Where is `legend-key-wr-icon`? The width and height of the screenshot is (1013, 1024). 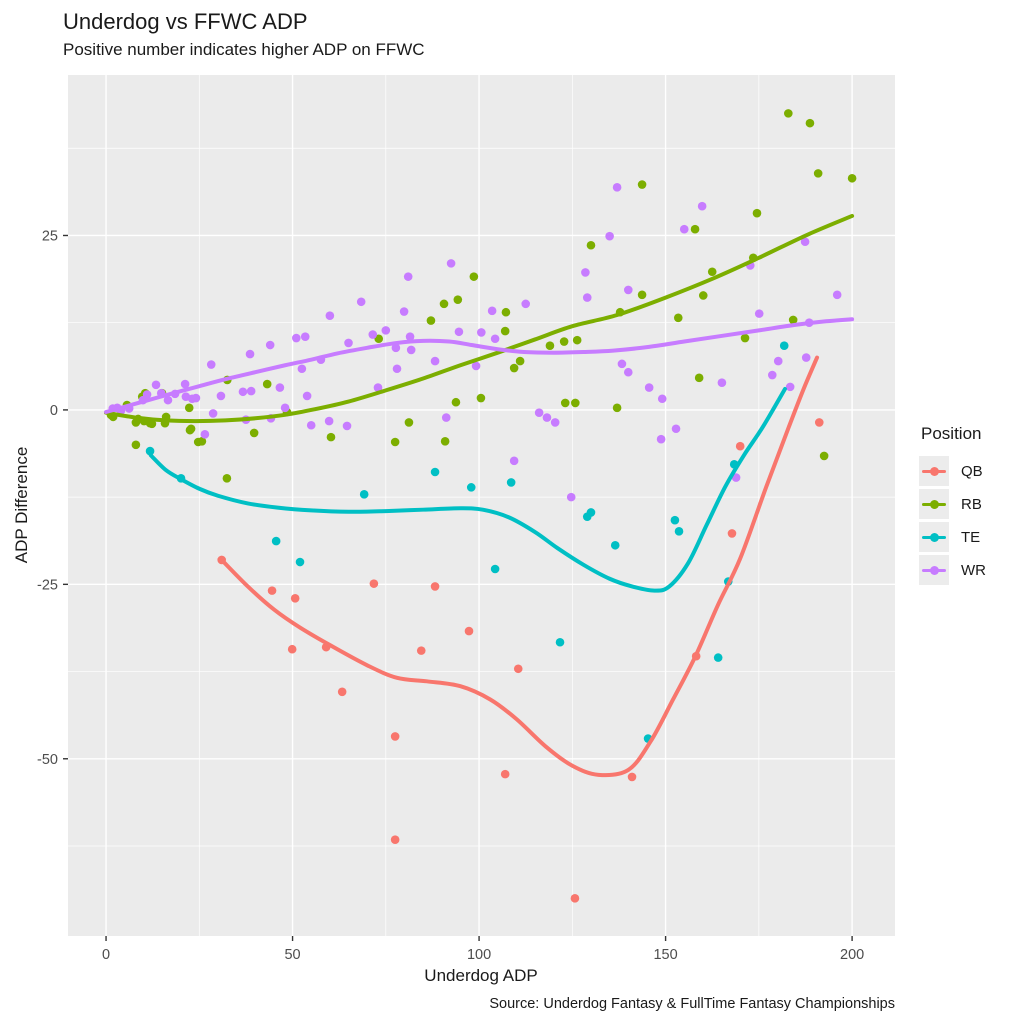 legend-key-wr-icon is located at coordinates (934, 570).